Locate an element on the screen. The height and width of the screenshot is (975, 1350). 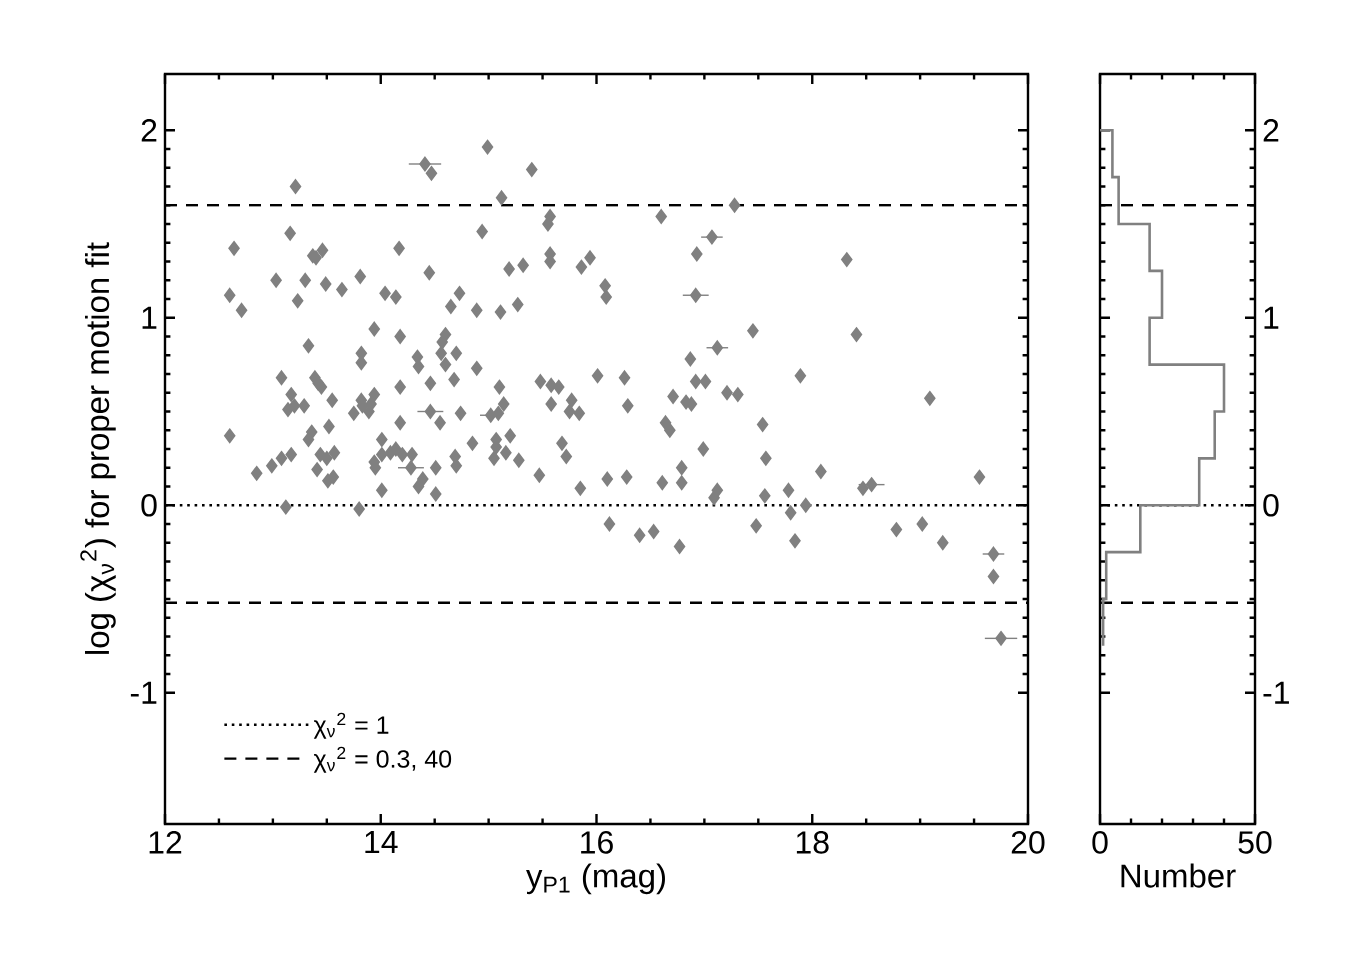
legend-label: χ$_{ν}$$^{2}$ = 0.3, 40 is located at coordinates (382, 759).